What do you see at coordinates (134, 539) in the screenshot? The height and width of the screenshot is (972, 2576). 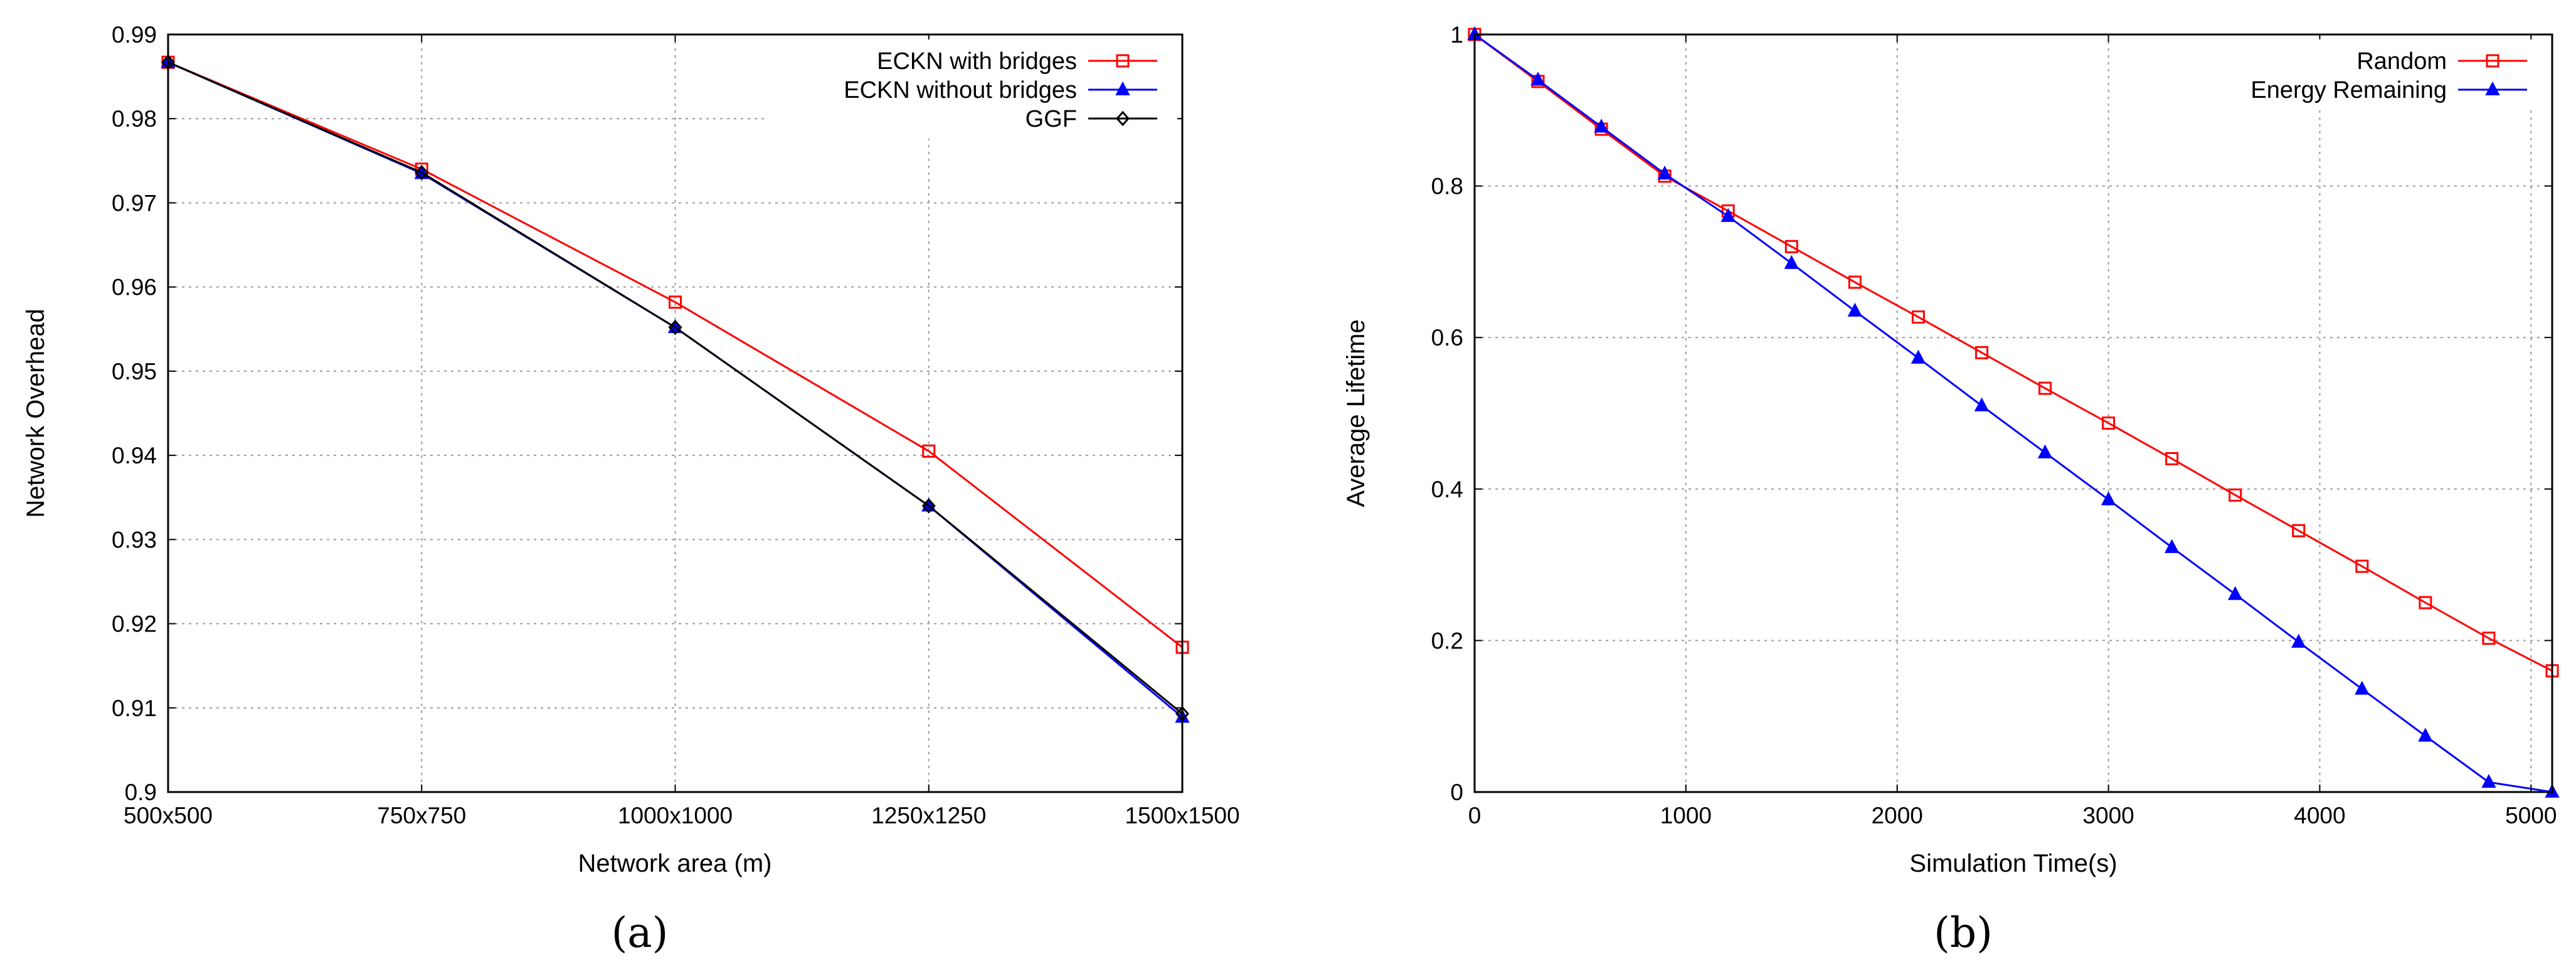 I see `chart-a-ytick-label: 0.93` at bounding box center [134, 539].